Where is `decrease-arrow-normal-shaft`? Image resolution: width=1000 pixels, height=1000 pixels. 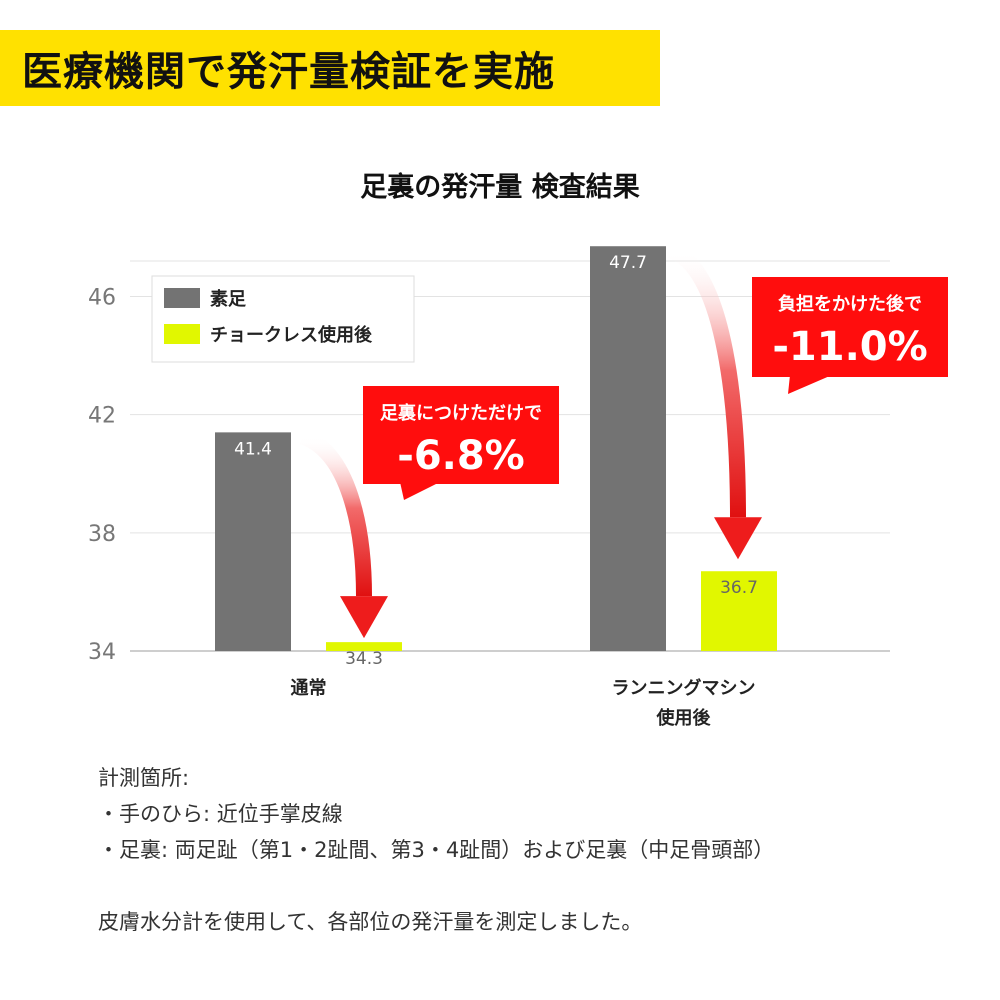
decrease-arrow-normal-shaft is located at coordinates (335, 512).